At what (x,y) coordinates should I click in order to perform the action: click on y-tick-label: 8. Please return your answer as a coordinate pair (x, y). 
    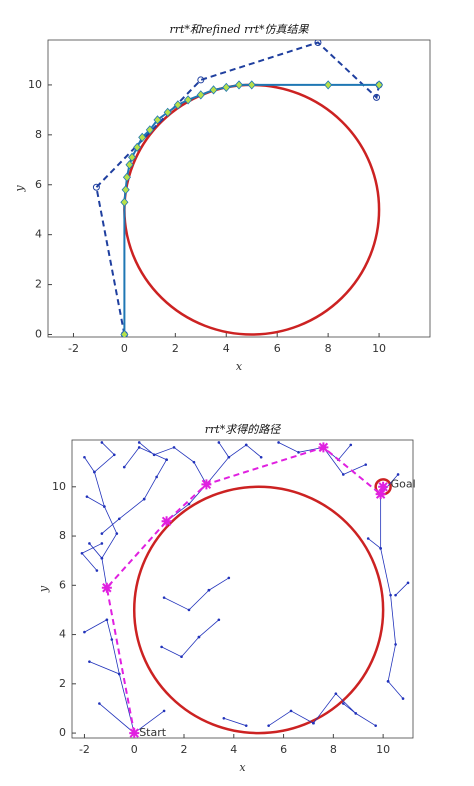
    Looking at the image, I should click on (62, 535).